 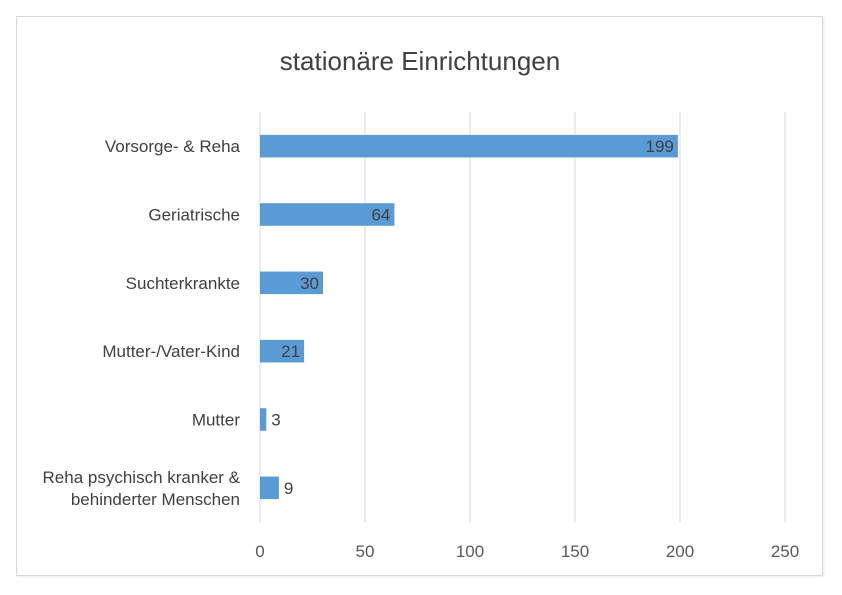 I want to click on category-label: Reha psychisch kranker &, so click(x=142, y=477).